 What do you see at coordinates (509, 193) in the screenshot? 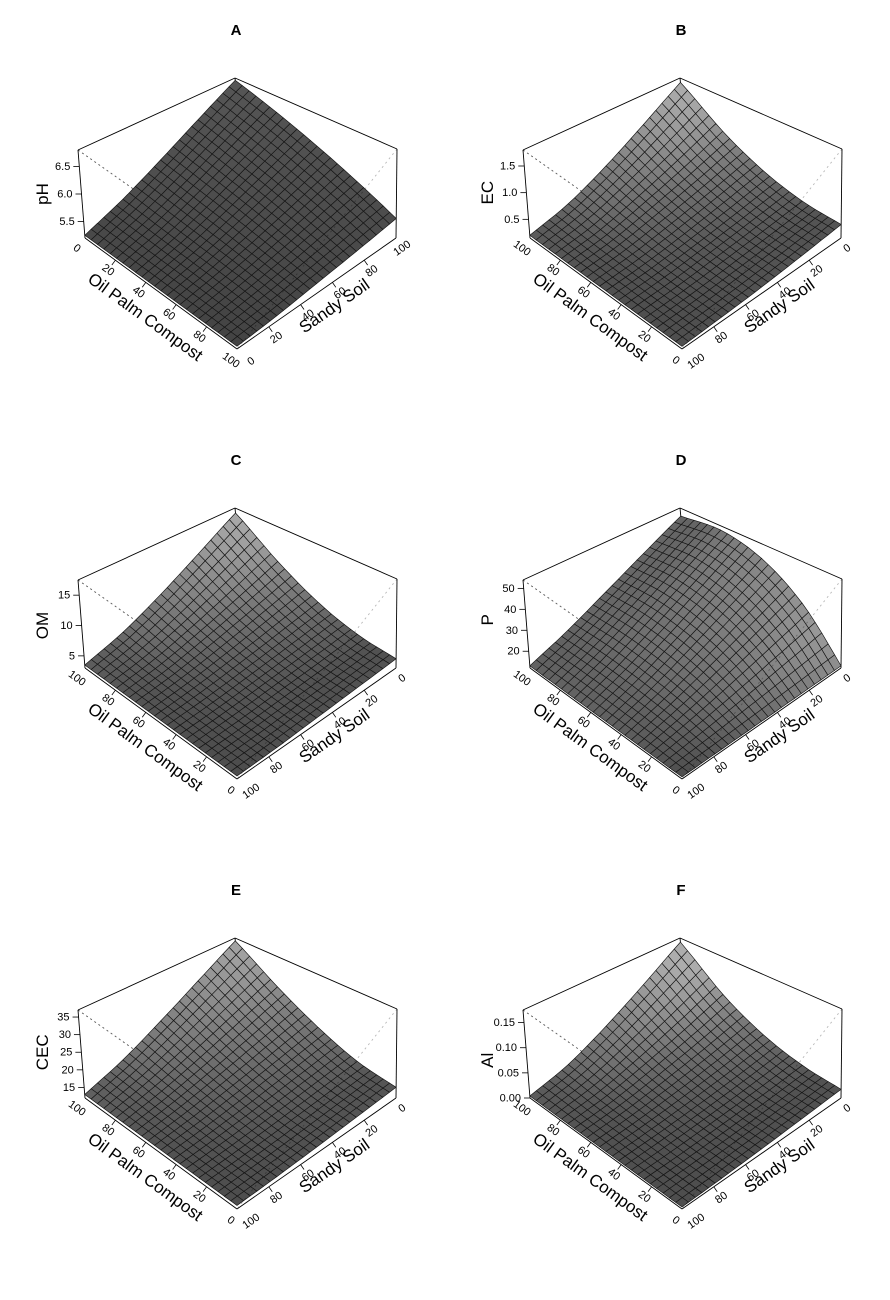
I see `svg-text: 1.0` at bounding box center [509, 193].